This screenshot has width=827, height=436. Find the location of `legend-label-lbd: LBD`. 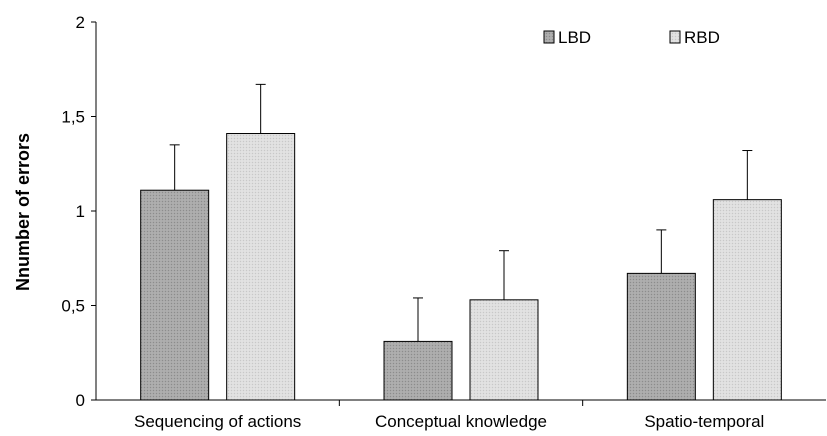

legend-label-lbd: LBD is located at coordinates (574, 37).